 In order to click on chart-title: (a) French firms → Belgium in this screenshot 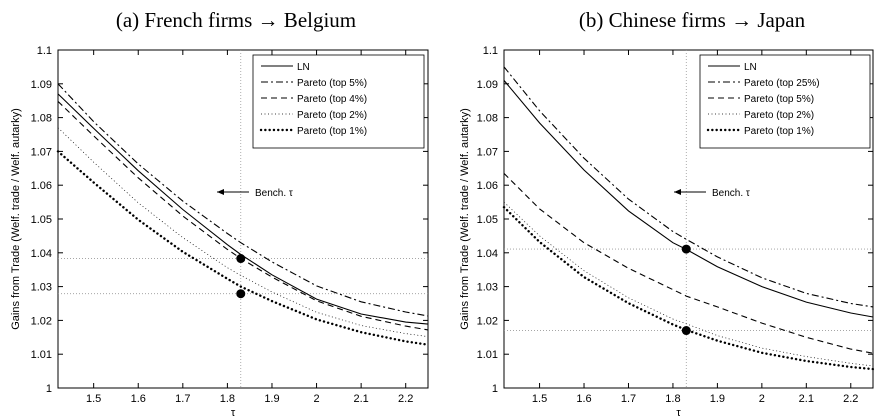, I will do `click(236, 20)`.